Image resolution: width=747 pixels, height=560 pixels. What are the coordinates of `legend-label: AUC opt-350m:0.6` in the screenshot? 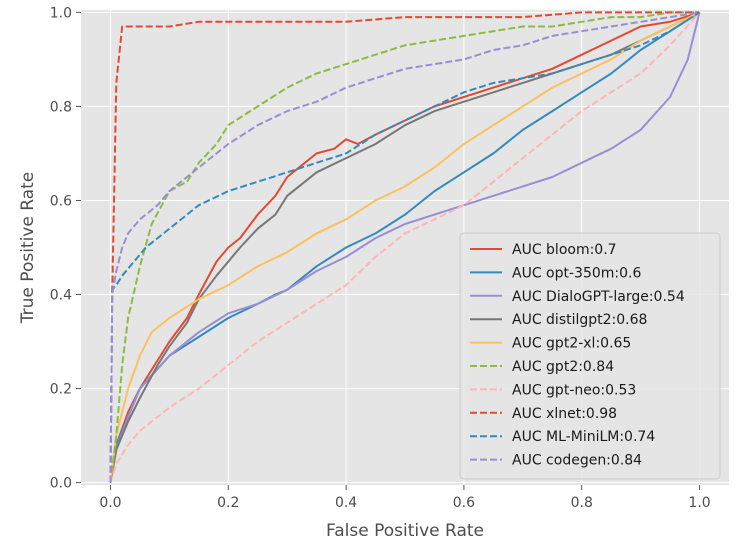 It's located at (576, 273).